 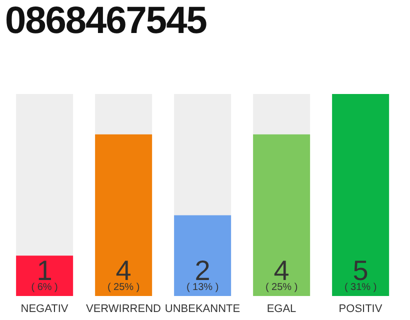 I want to click on bar, so click(x=45, y=276).